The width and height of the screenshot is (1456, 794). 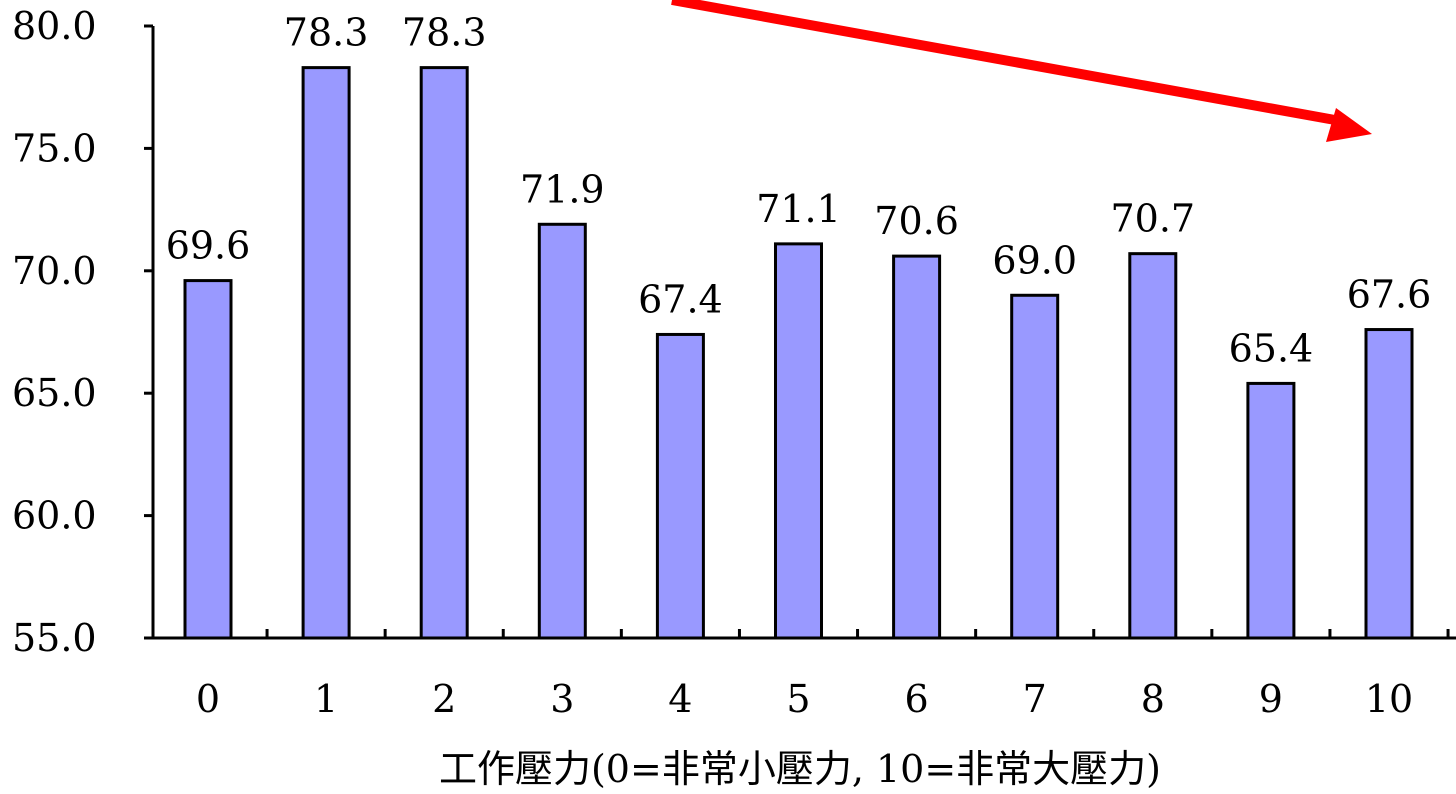 I want to click on y-tick-label: 65.0, so click(x=54, y=393).